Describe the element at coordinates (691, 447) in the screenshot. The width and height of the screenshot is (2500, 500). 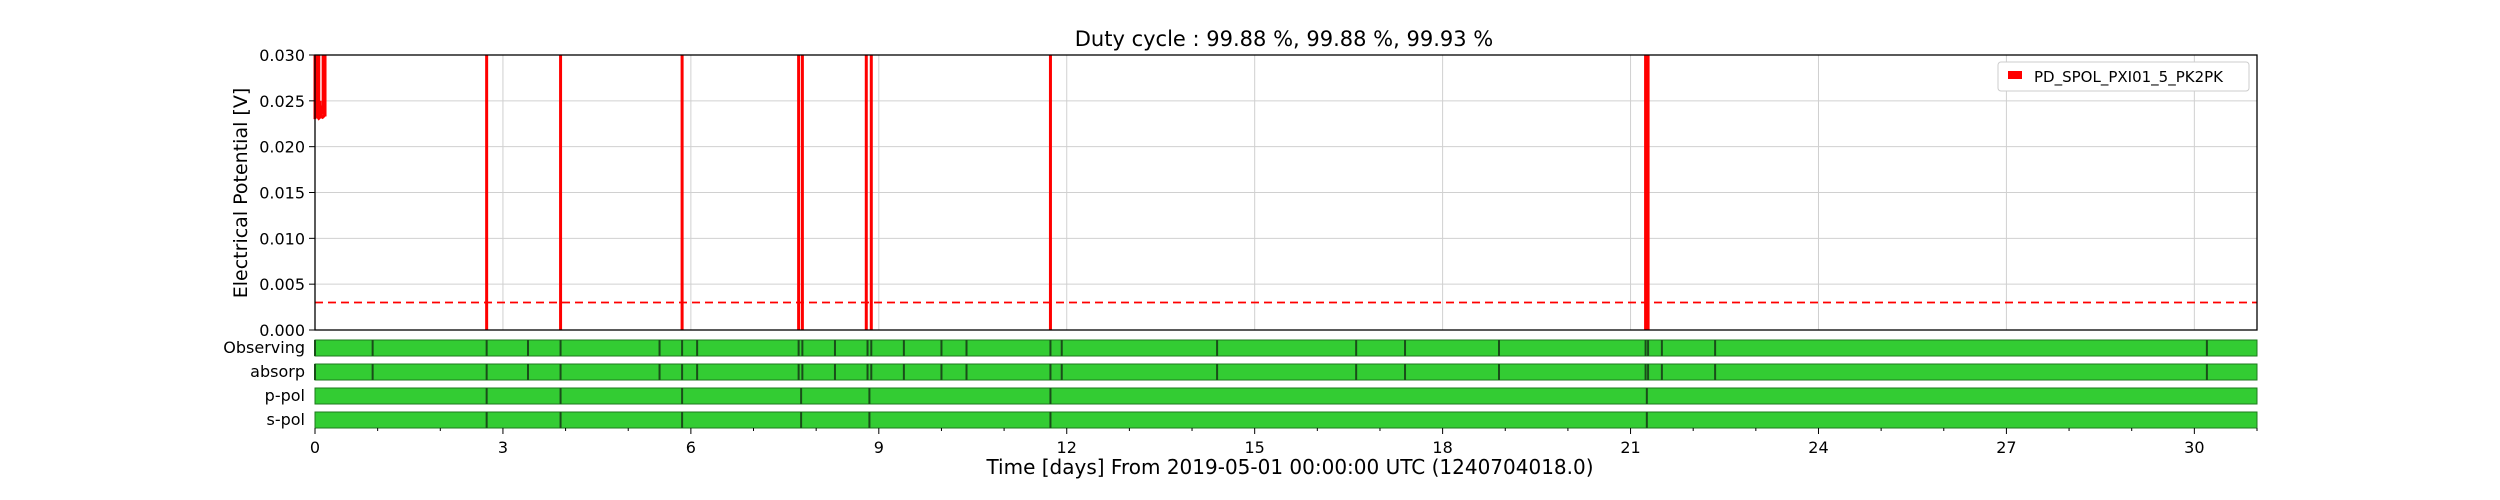
I see `x-tick-label: 6` at that location.